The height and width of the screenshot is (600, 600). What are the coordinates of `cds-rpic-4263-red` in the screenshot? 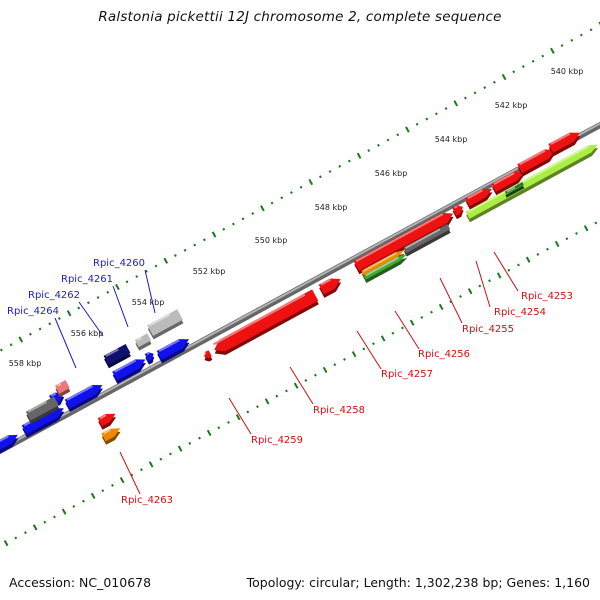 It's located at (107, 421).